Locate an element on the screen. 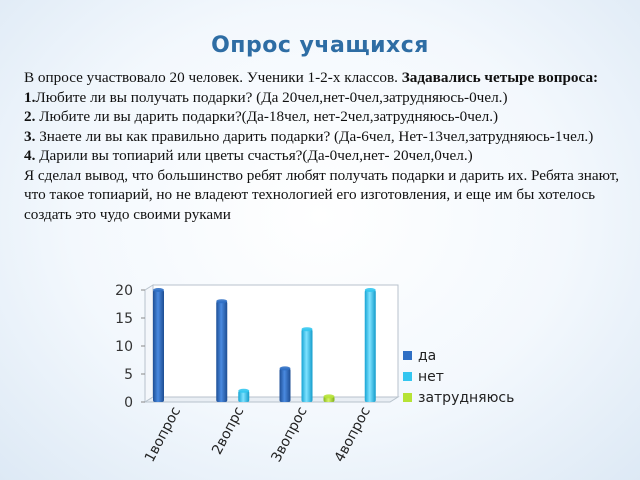 This screenshot has height=480, width=640. bar-да-2вопрс is located at coordinates (222, 351).